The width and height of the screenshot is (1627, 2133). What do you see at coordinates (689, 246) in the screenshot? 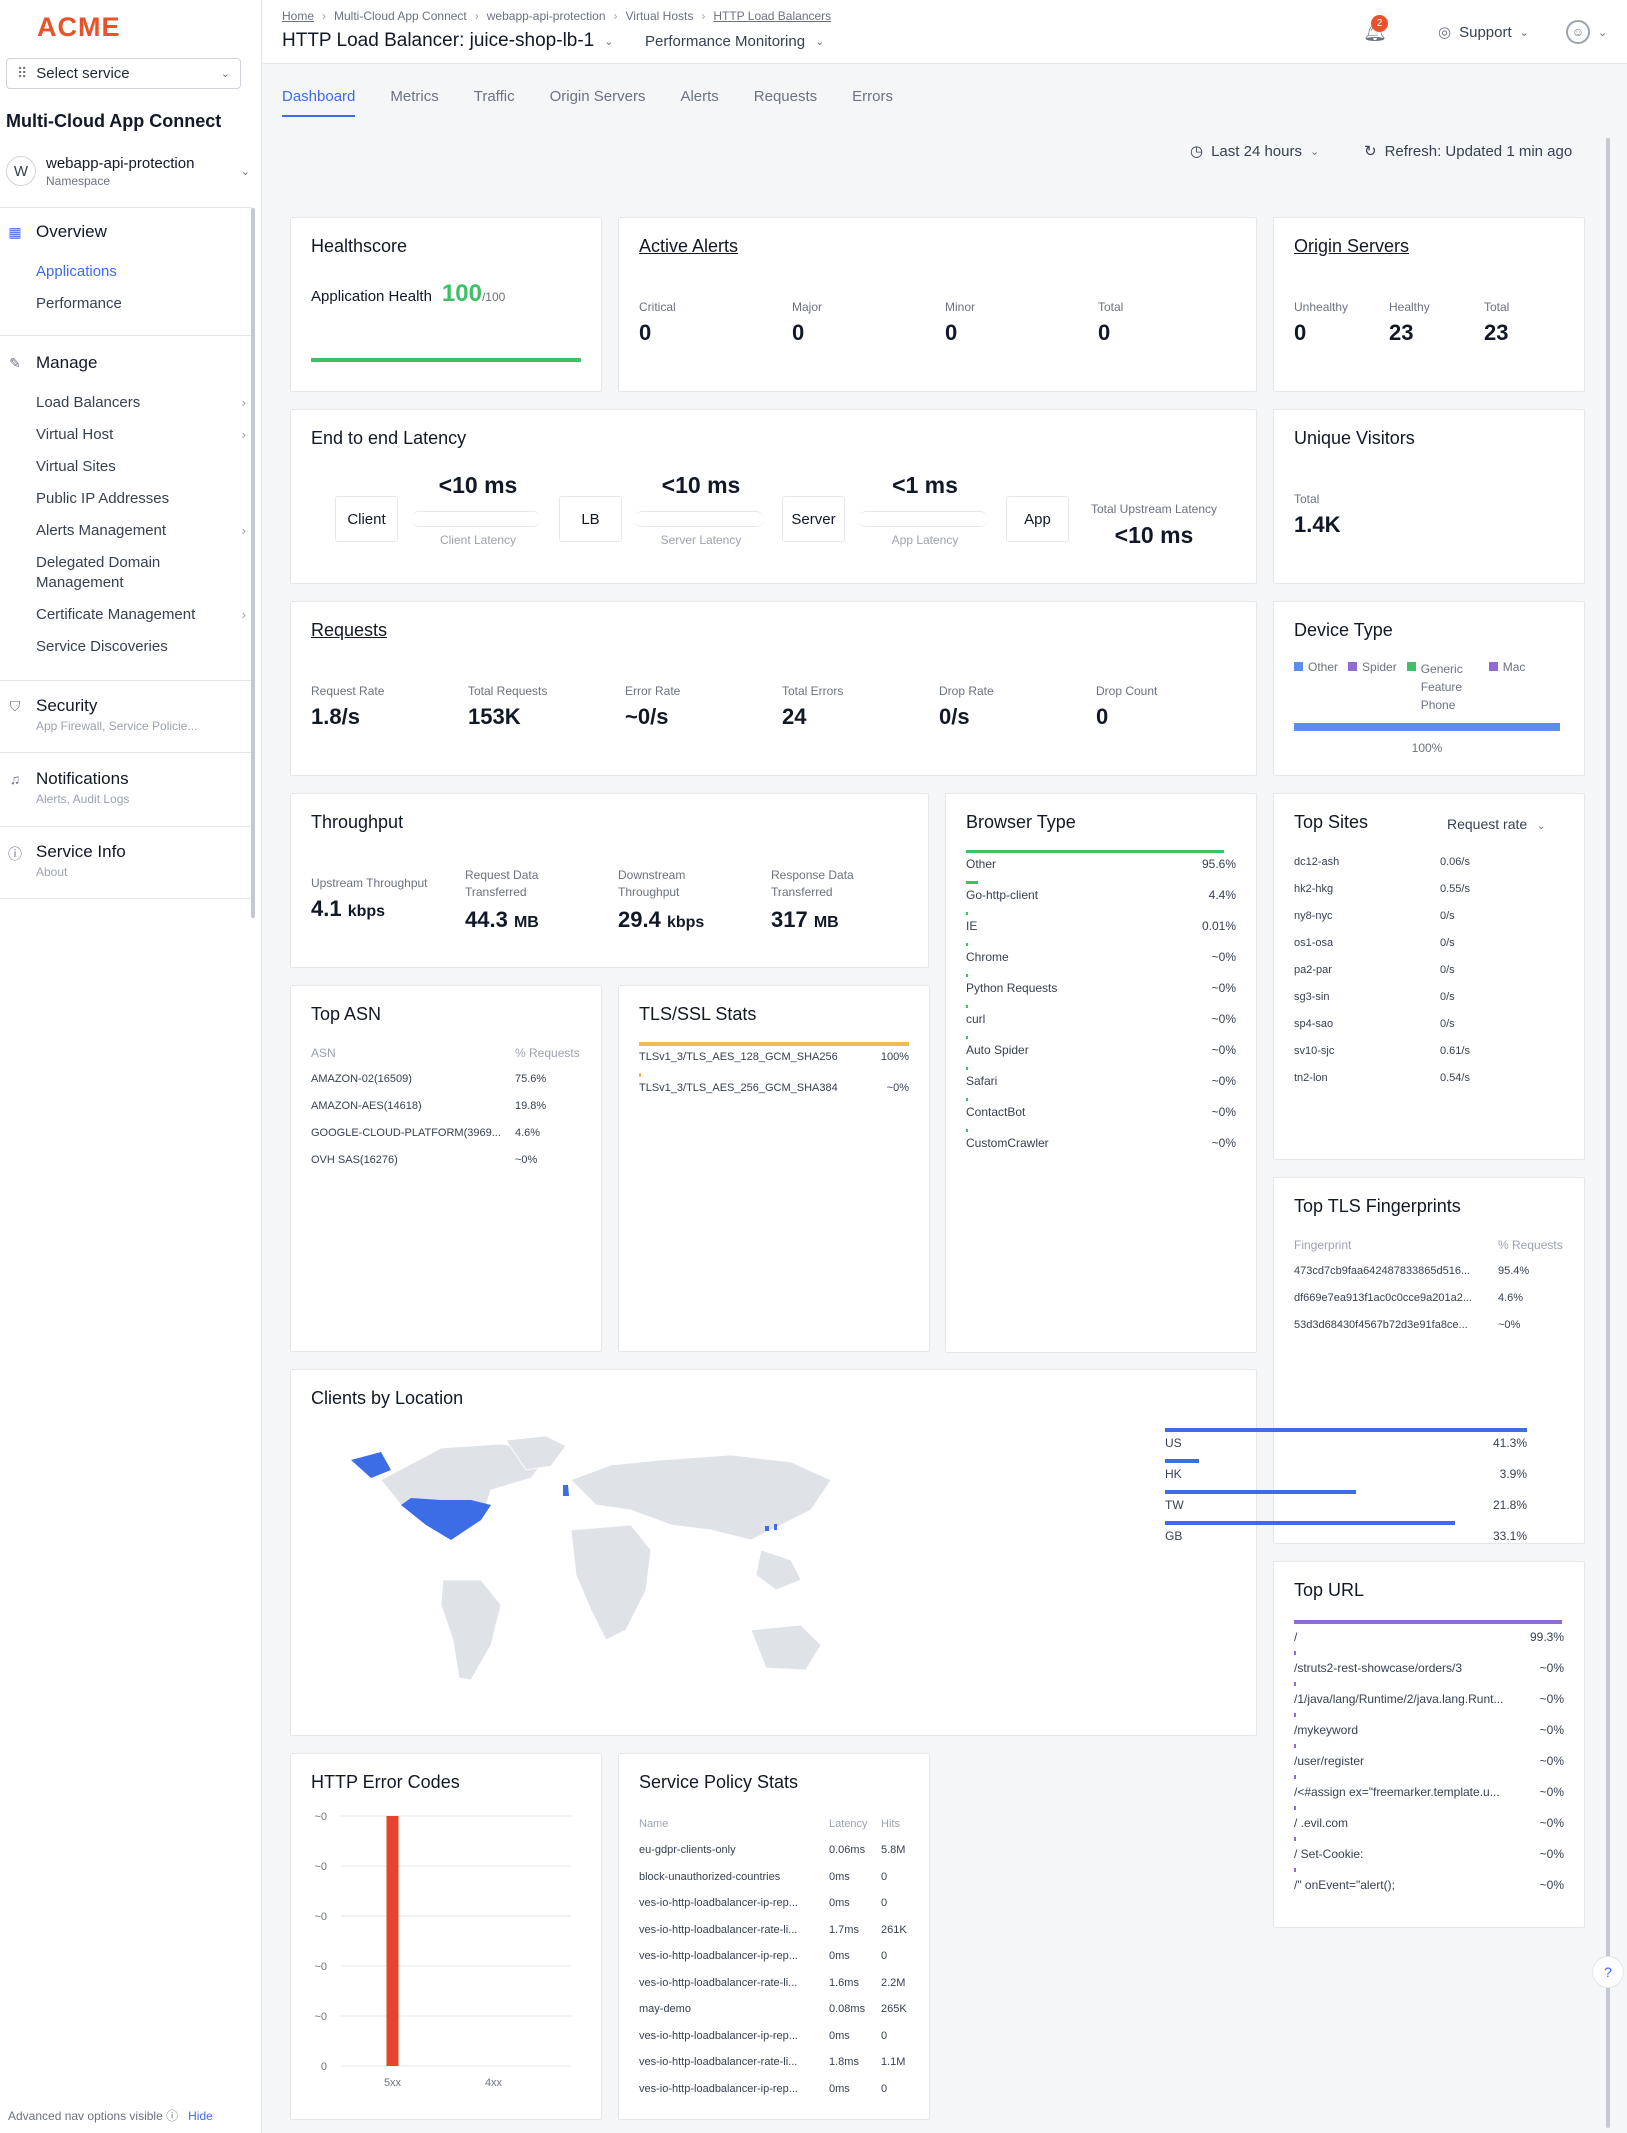
I see `card-title-link: Active Alerts` at bounding box center [689, 246].